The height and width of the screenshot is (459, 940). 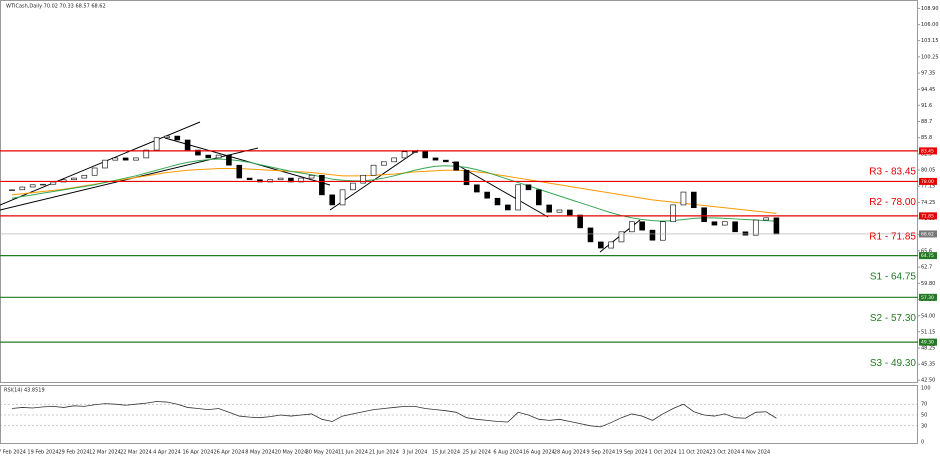 I want to click on level-label: R3 - 83.45, so click(x=892, y=172).